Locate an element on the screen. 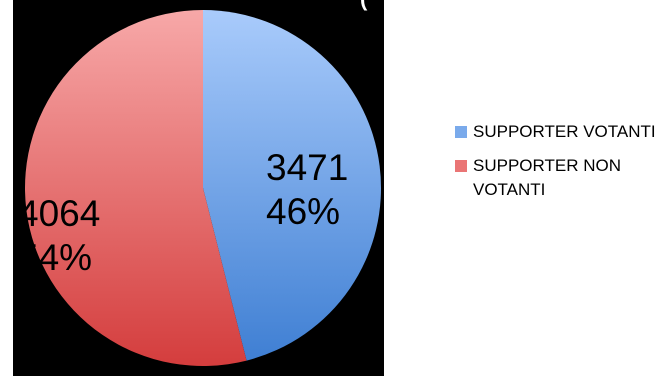 The image size is (663, 376). legend-item-supporter-non-votanti: SUPPORTER NON VOTANTI is located at coordinates (559, 178).